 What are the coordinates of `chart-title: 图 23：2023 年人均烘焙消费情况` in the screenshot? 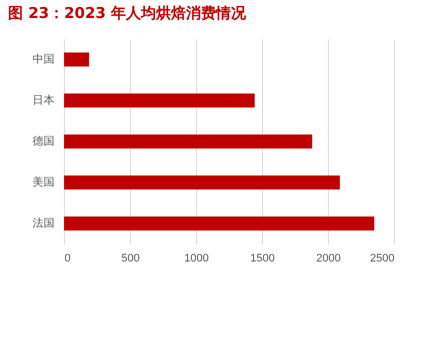 It's located at (128, 13).